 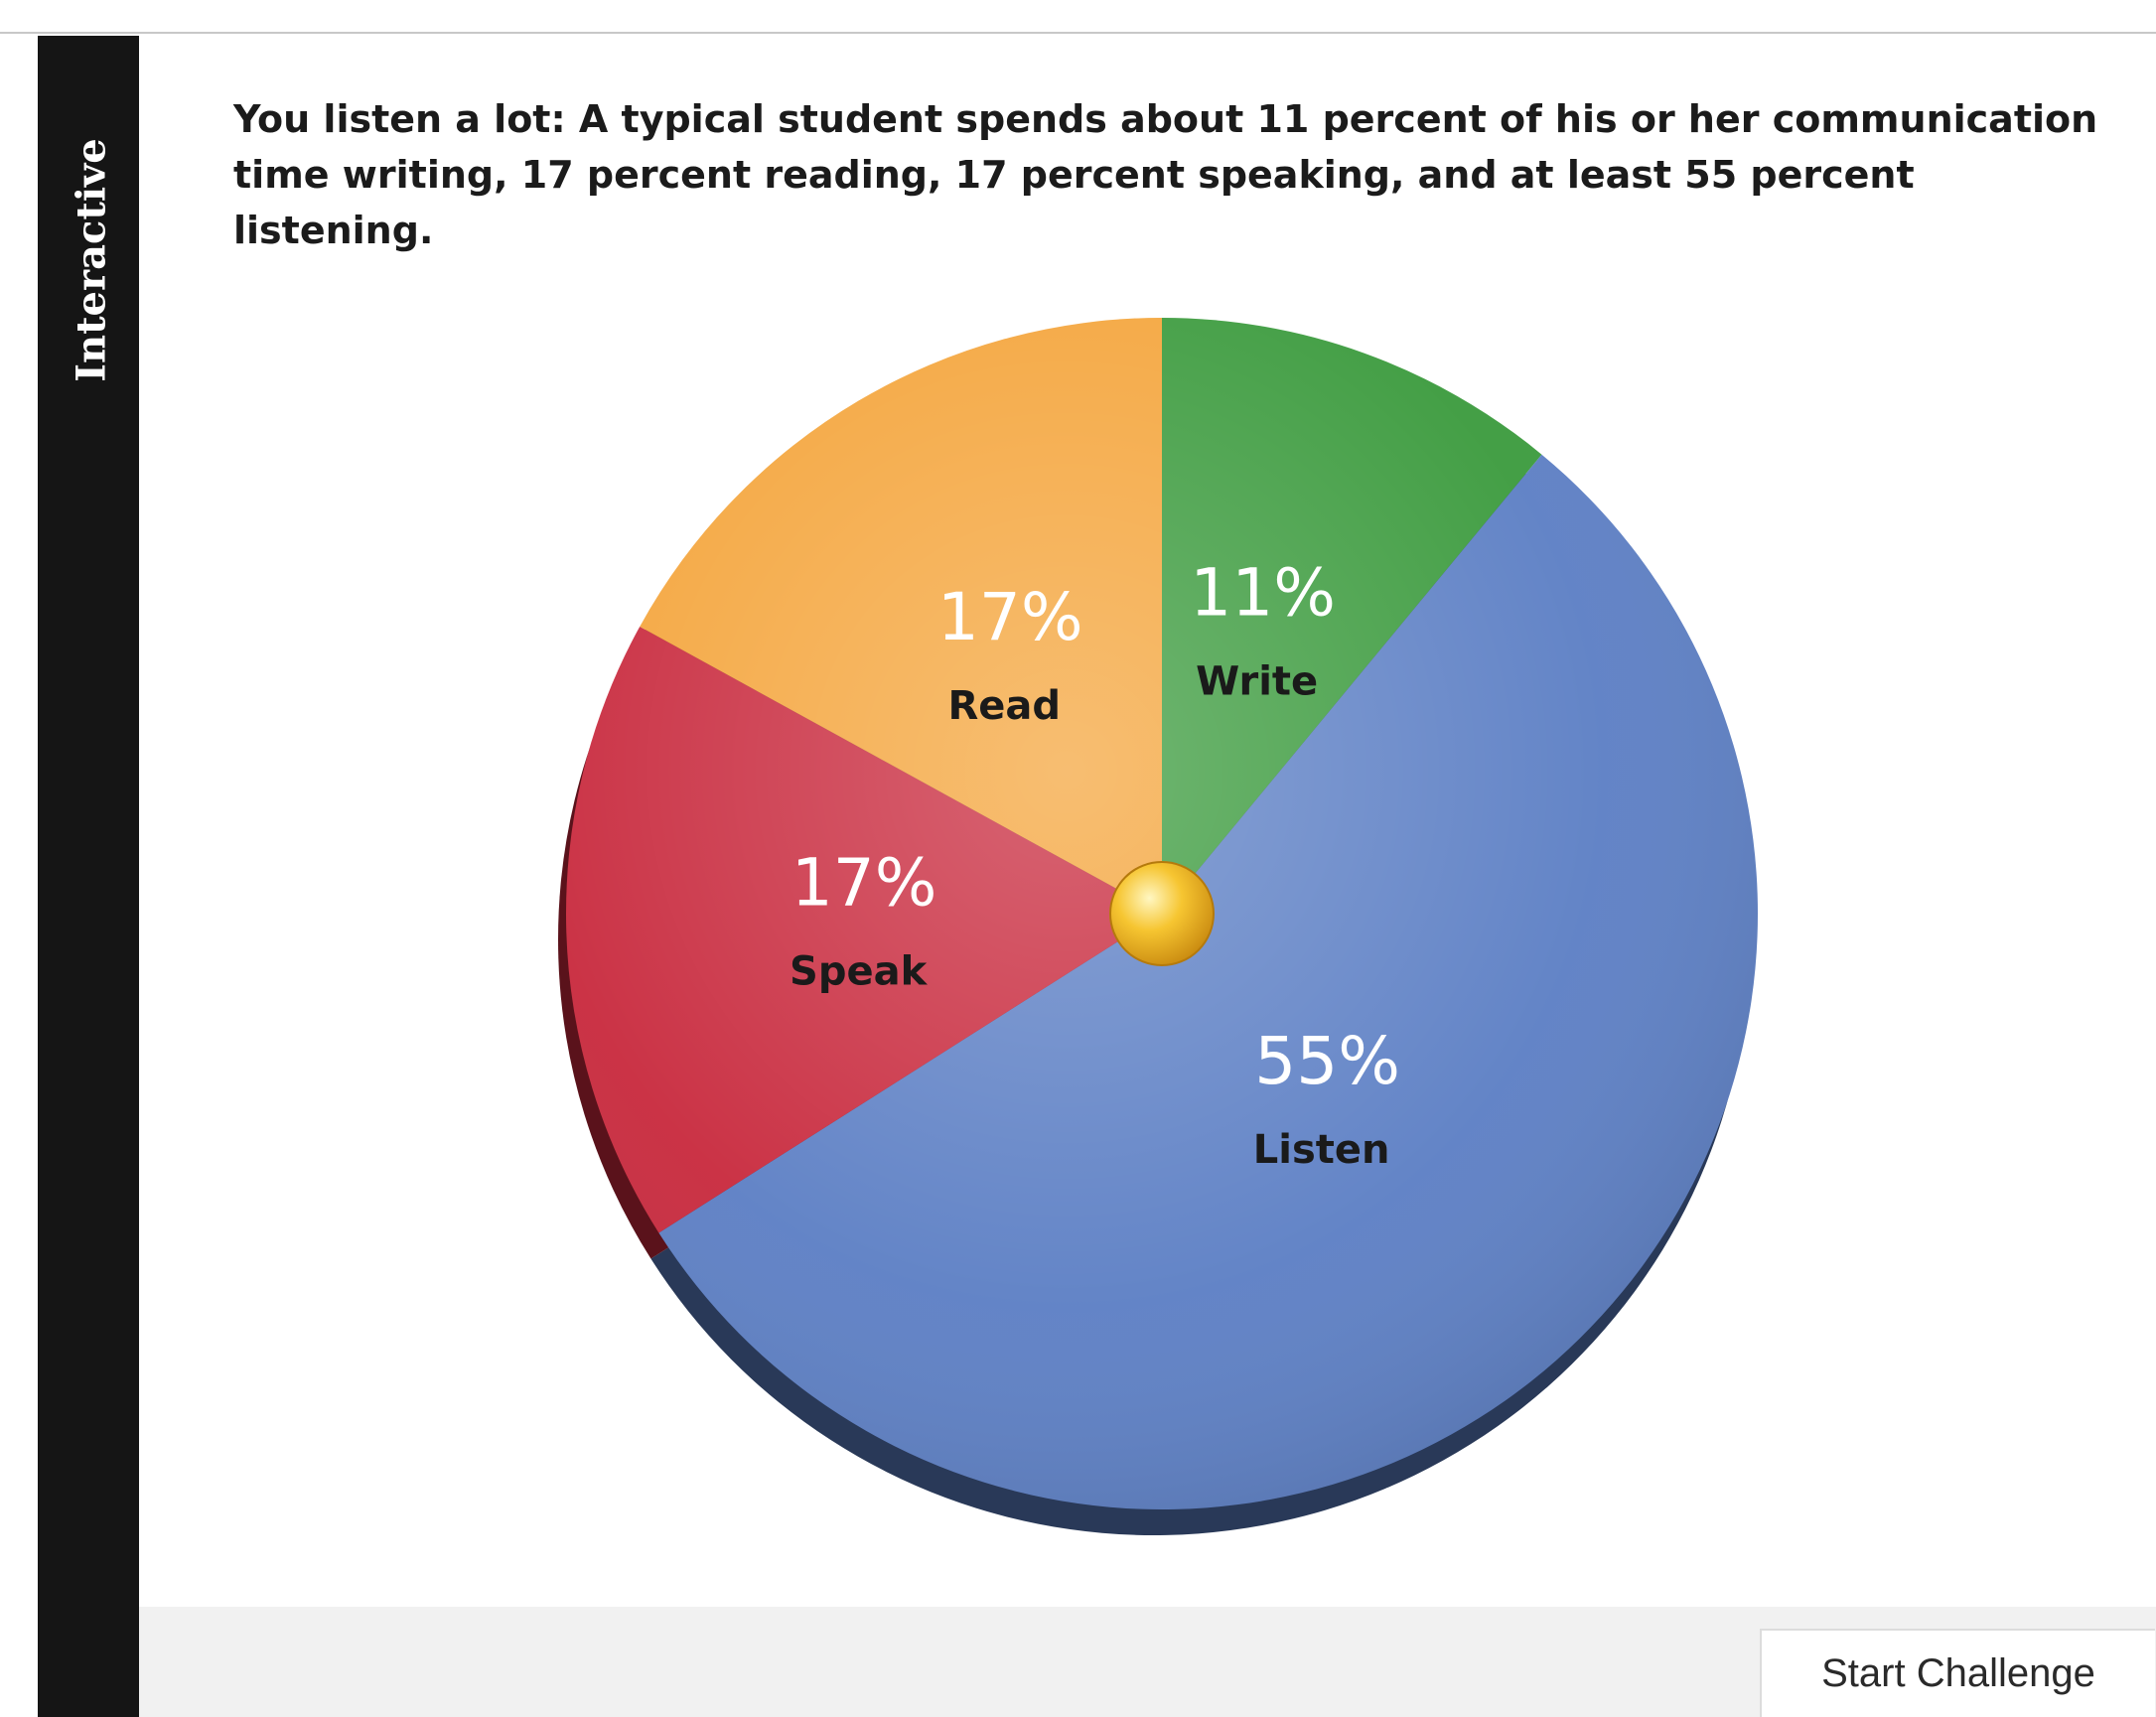 I want to click on value-label-read: 17%, so click(x=1010, y=617).